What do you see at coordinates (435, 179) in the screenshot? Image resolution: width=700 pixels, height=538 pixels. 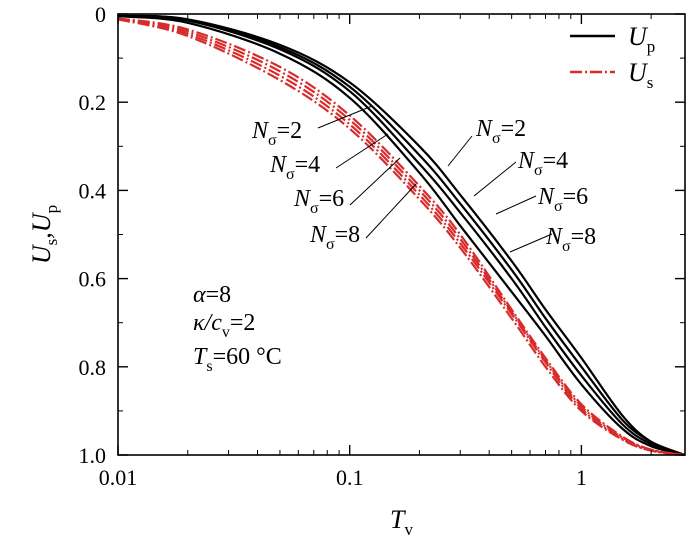 I see `leader-lines` at bounding box center [435, 179].